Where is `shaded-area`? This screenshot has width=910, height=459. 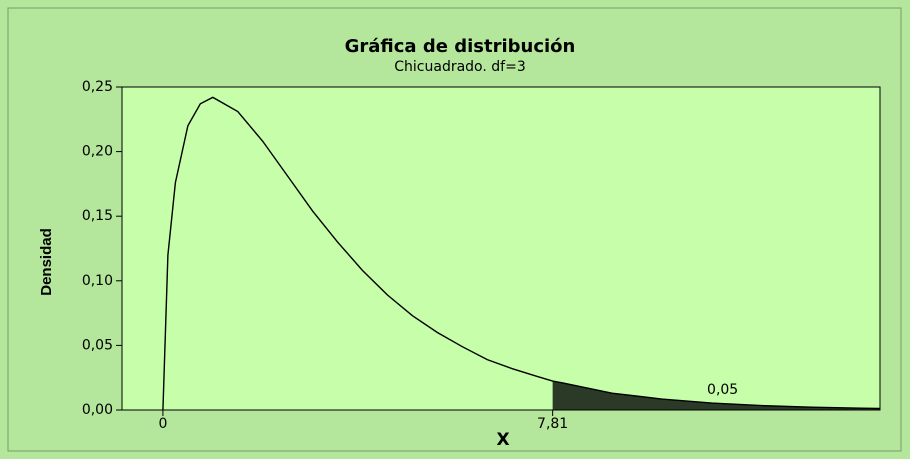 shaded-area is located at coordinates (716, 395).